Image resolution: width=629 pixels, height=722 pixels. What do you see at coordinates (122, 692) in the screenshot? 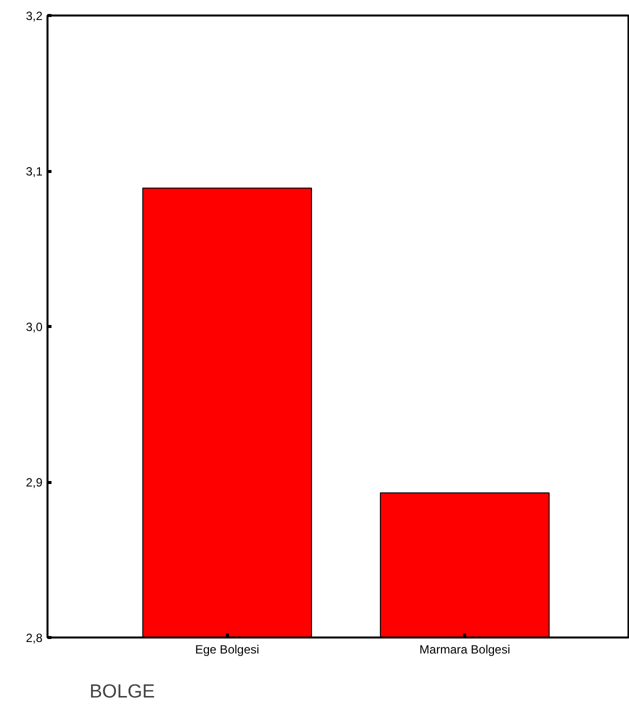
I see `x-axis-title: BOLGE` at bounding box center [122, 692].